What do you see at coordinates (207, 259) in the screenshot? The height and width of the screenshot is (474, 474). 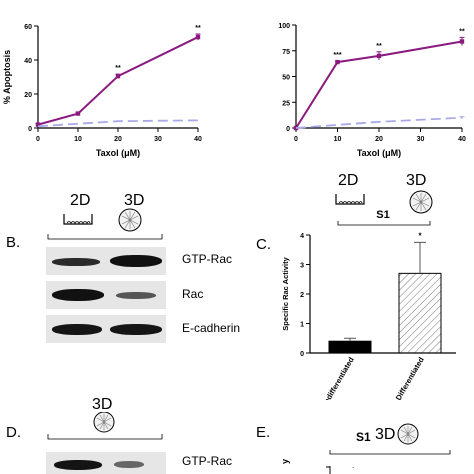 I see `blot-label-gtp-rac: GTP-Rac` at bounding box center [207, 259].